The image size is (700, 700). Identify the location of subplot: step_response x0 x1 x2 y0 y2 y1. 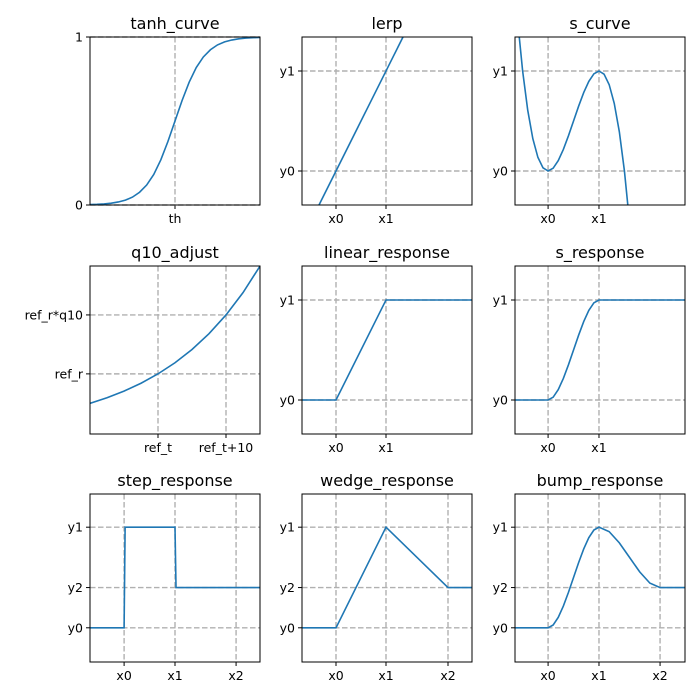
(164, 577).